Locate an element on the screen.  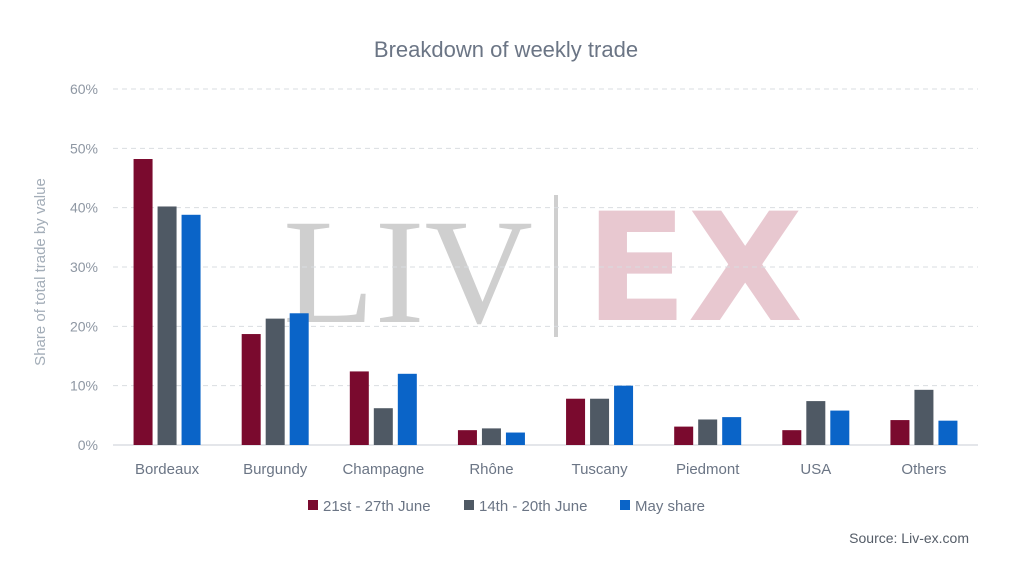
watermark-liv: LIV is located at coordinates (408, 272).